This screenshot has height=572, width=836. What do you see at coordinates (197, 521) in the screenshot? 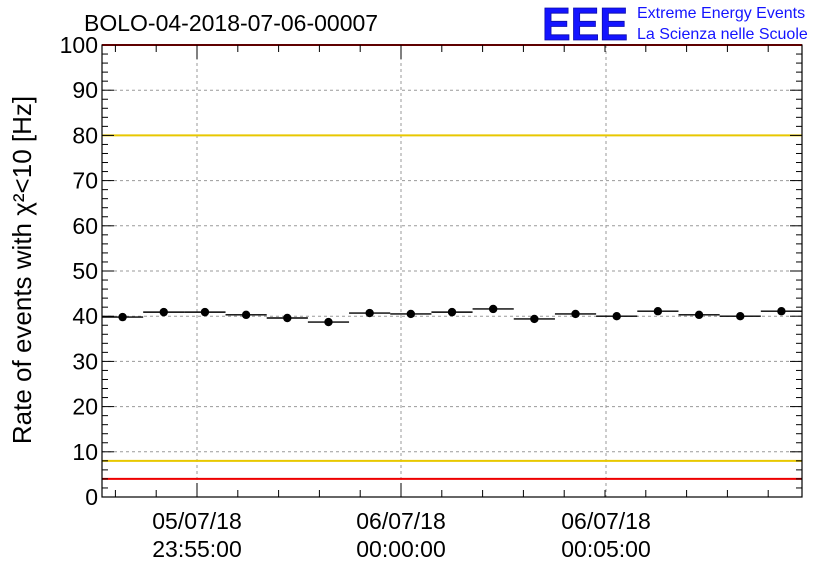
I see `x-tick-label-date: 05/07/18` at bounding box center [197, 521].